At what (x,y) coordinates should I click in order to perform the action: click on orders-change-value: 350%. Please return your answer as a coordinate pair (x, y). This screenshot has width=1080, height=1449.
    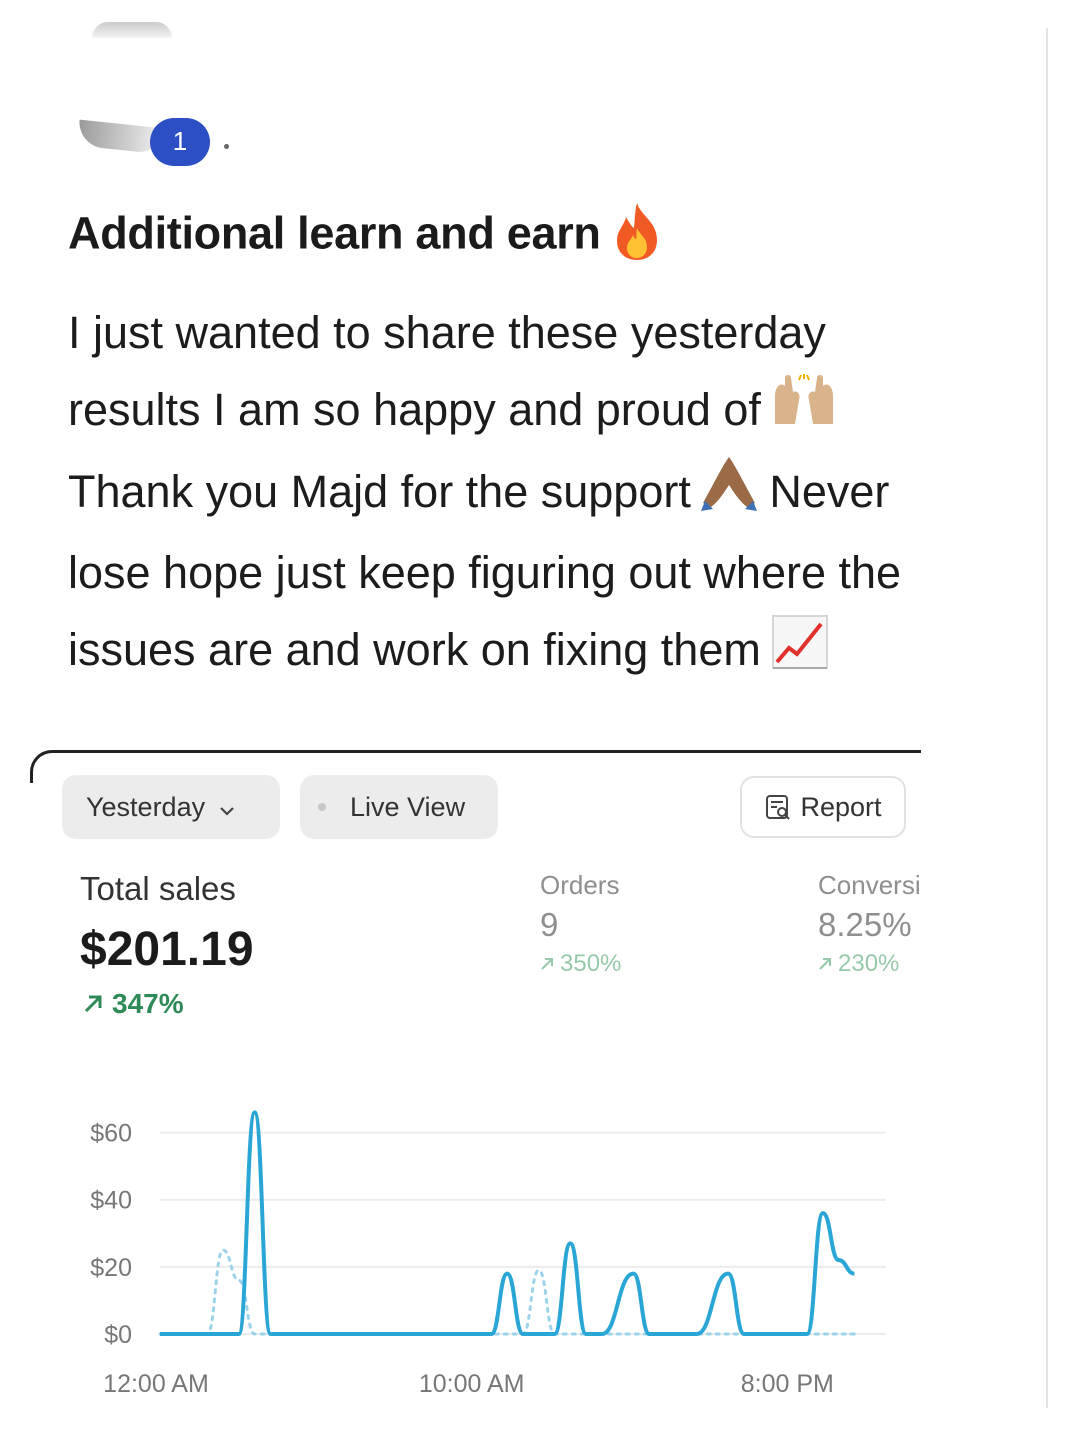
    Looking at the image, I should click on (591, 963).